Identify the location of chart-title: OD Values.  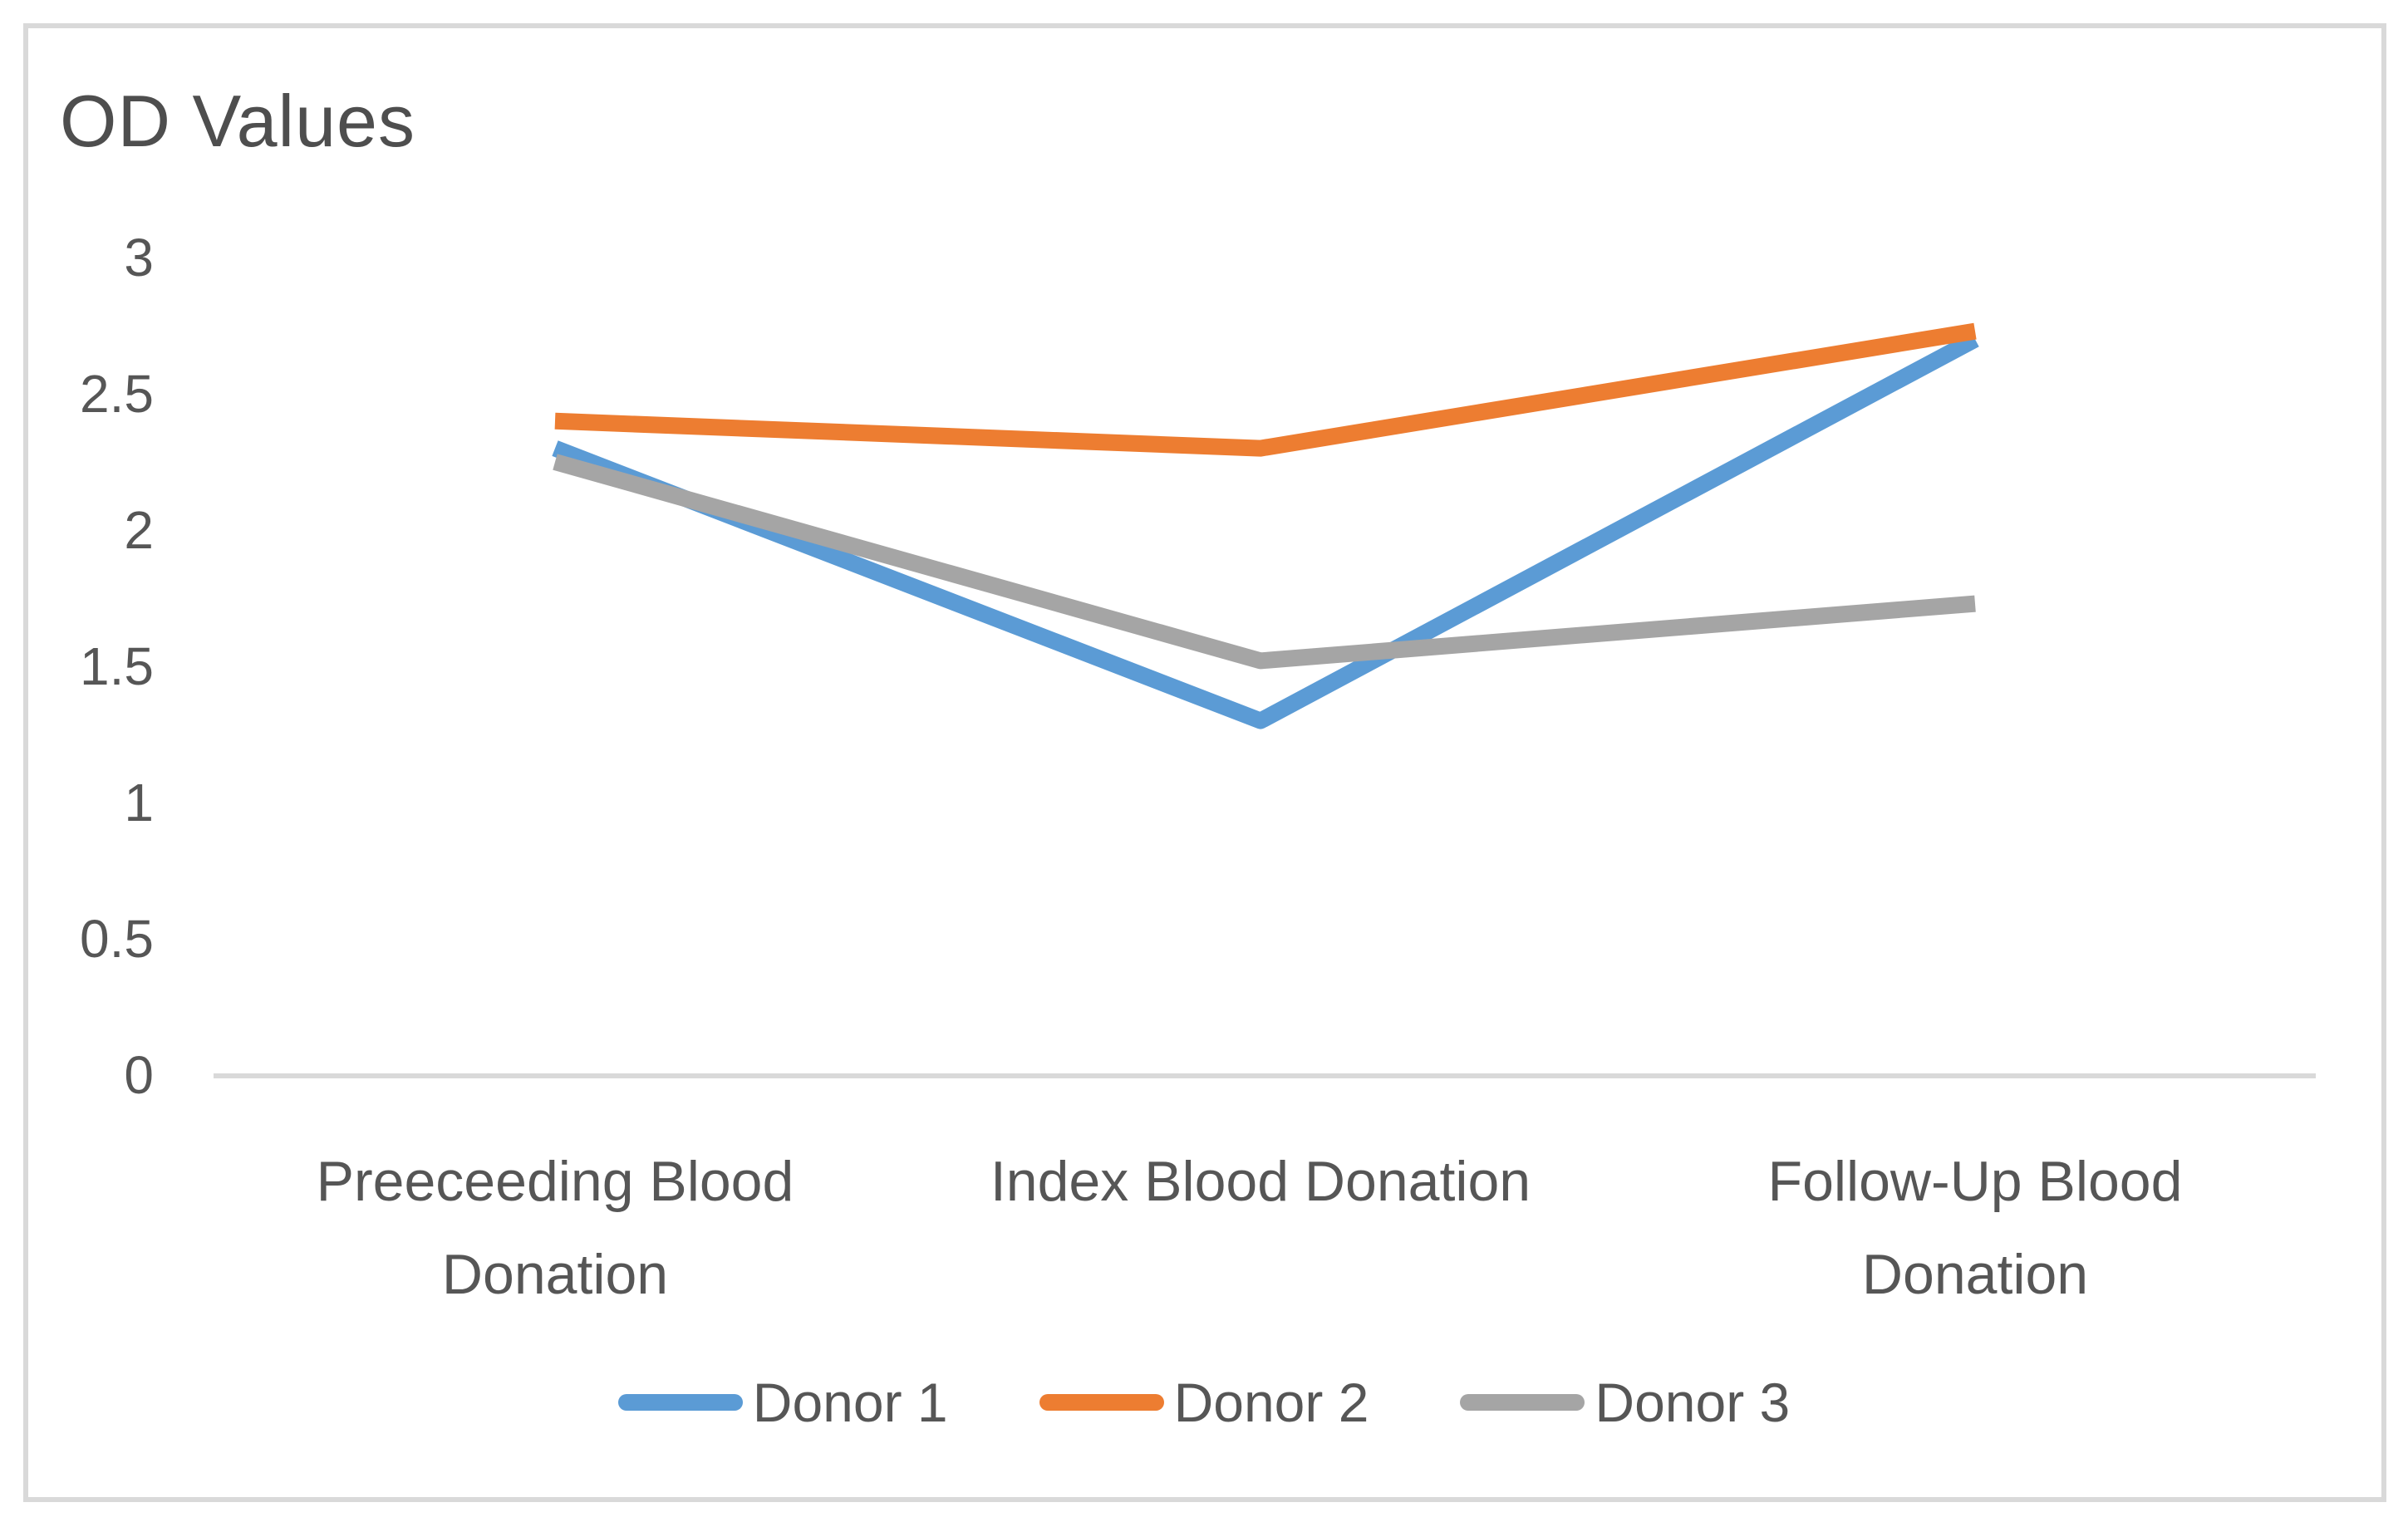
(237, 121).